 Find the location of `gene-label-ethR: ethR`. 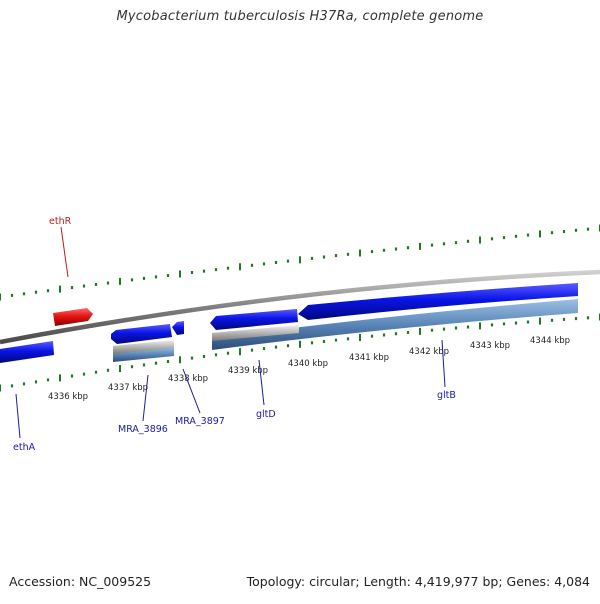

gene-label-ethR: ethR is located at coordinates (60, 221).